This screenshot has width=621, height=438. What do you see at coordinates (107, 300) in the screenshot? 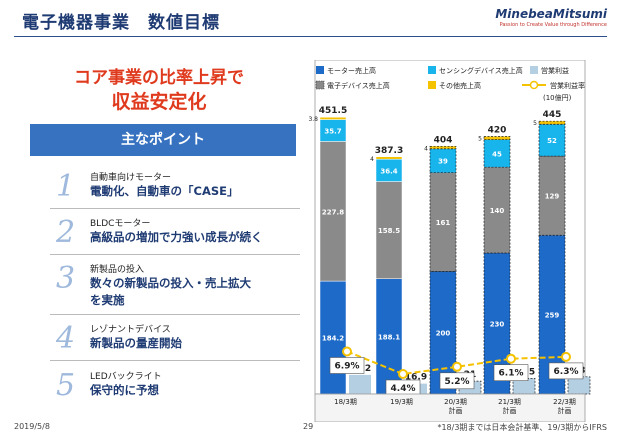
I see `key-point-text: を実施` at bounding box center [107, 300].